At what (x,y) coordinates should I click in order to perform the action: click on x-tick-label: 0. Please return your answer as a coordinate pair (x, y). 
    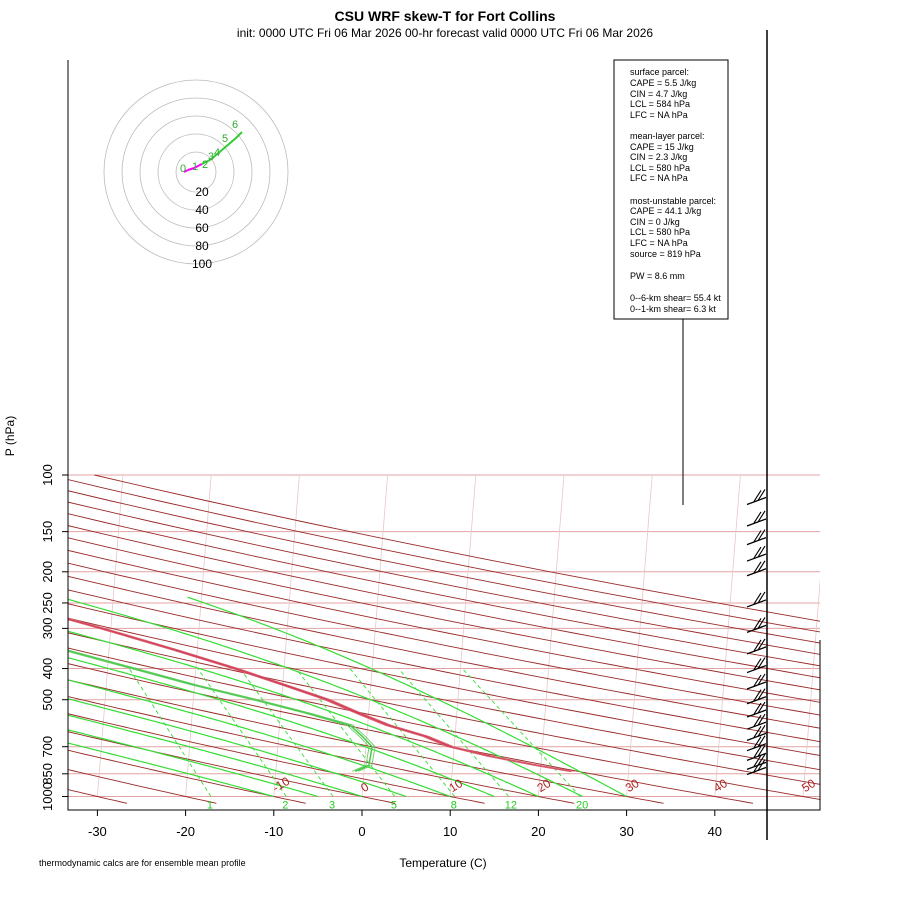
    Looking at the image, I should click on (361, 831).